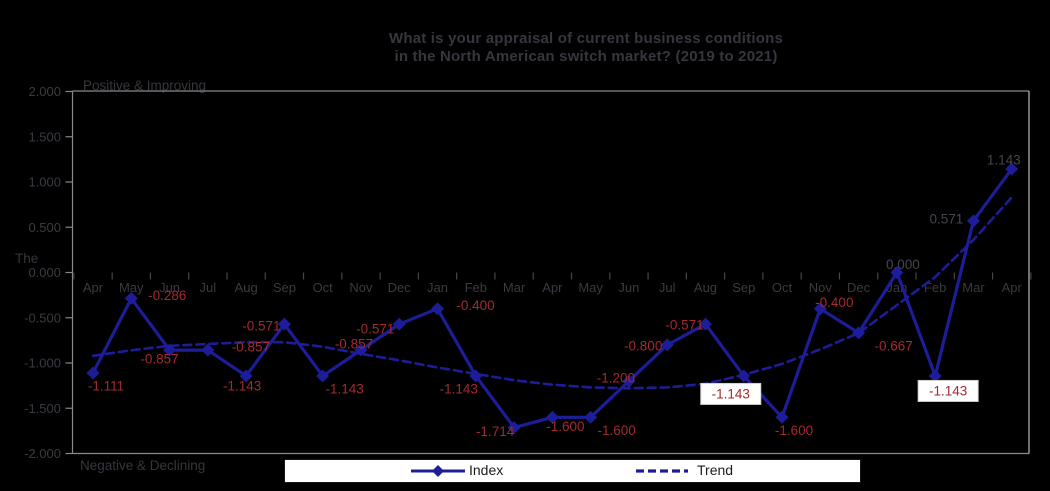 The height and width of the screenshot is (491, 1050). Describe the element at coordinates (486, 470) in the screenshot. I see `legend-index-label: Index` at that location.